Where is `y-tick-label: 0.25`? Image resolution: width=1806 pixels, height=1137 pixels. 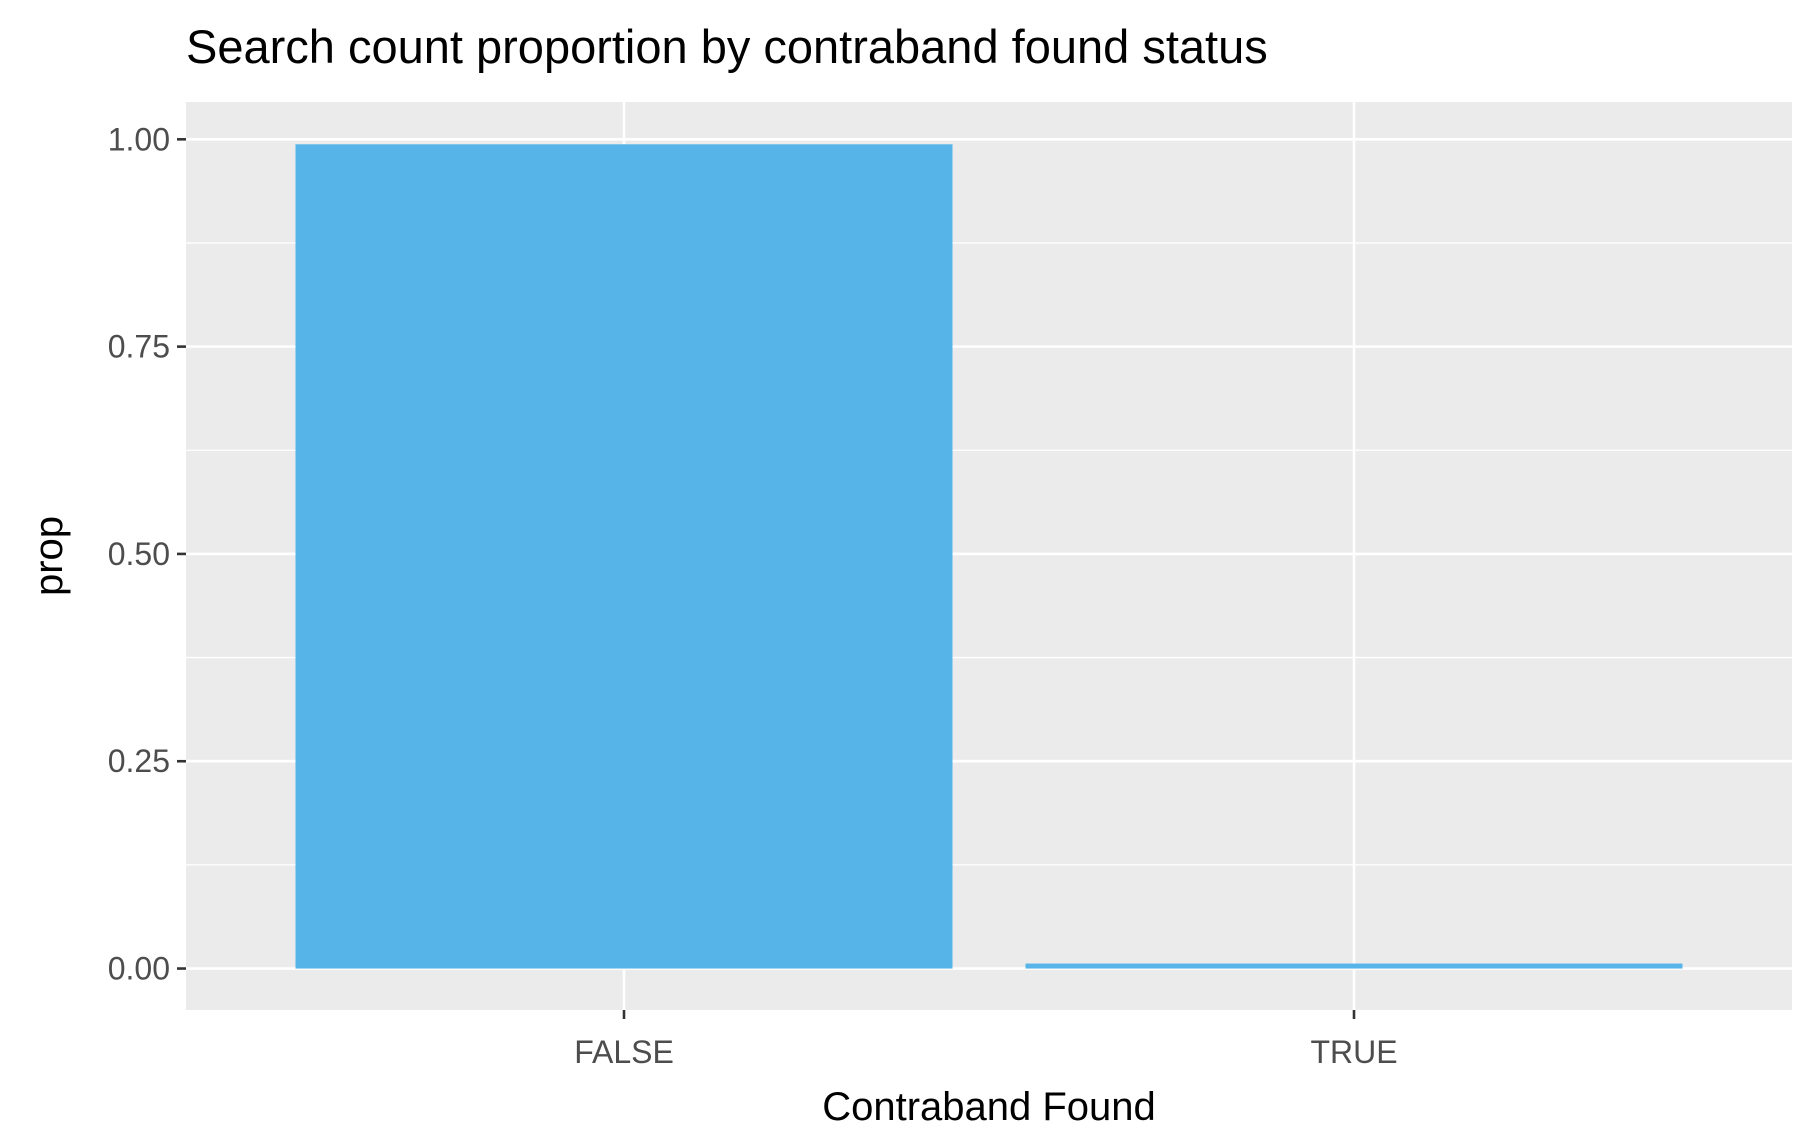
y-tick-label: 0.25 is located at coordinates (139, 761).